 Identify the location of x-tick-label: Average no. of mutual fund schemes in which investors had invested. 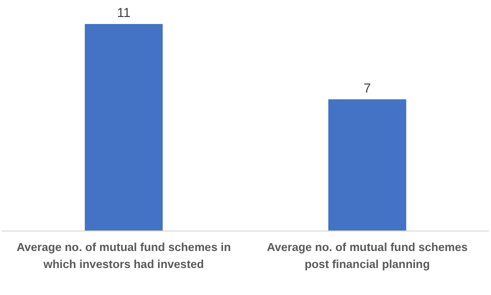
(123, 256).